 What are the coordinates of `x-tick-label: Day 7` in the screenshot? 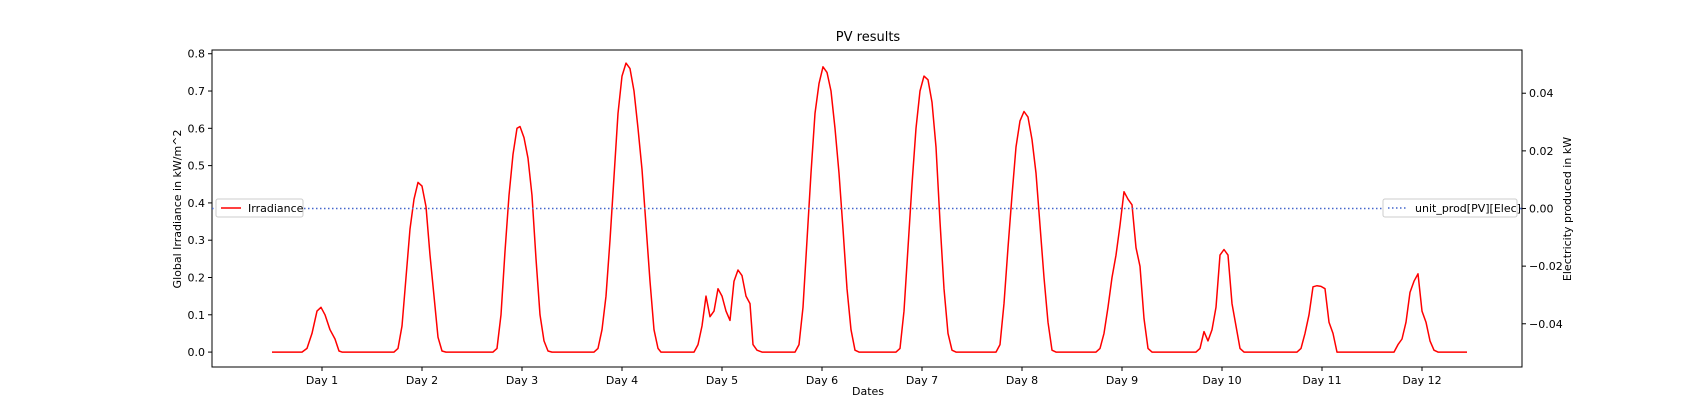 It's located at (922, 380).